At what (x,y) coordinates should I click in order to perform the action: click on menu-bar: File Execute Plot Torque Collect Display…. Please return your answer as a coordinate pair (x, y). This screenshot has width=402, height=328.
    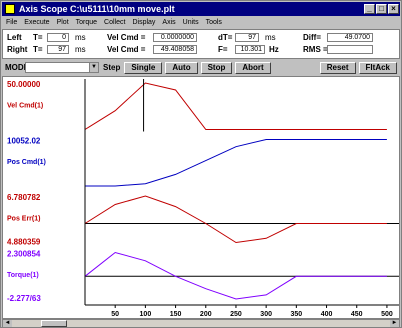
    Looking at the image, I should click on (201, 22).